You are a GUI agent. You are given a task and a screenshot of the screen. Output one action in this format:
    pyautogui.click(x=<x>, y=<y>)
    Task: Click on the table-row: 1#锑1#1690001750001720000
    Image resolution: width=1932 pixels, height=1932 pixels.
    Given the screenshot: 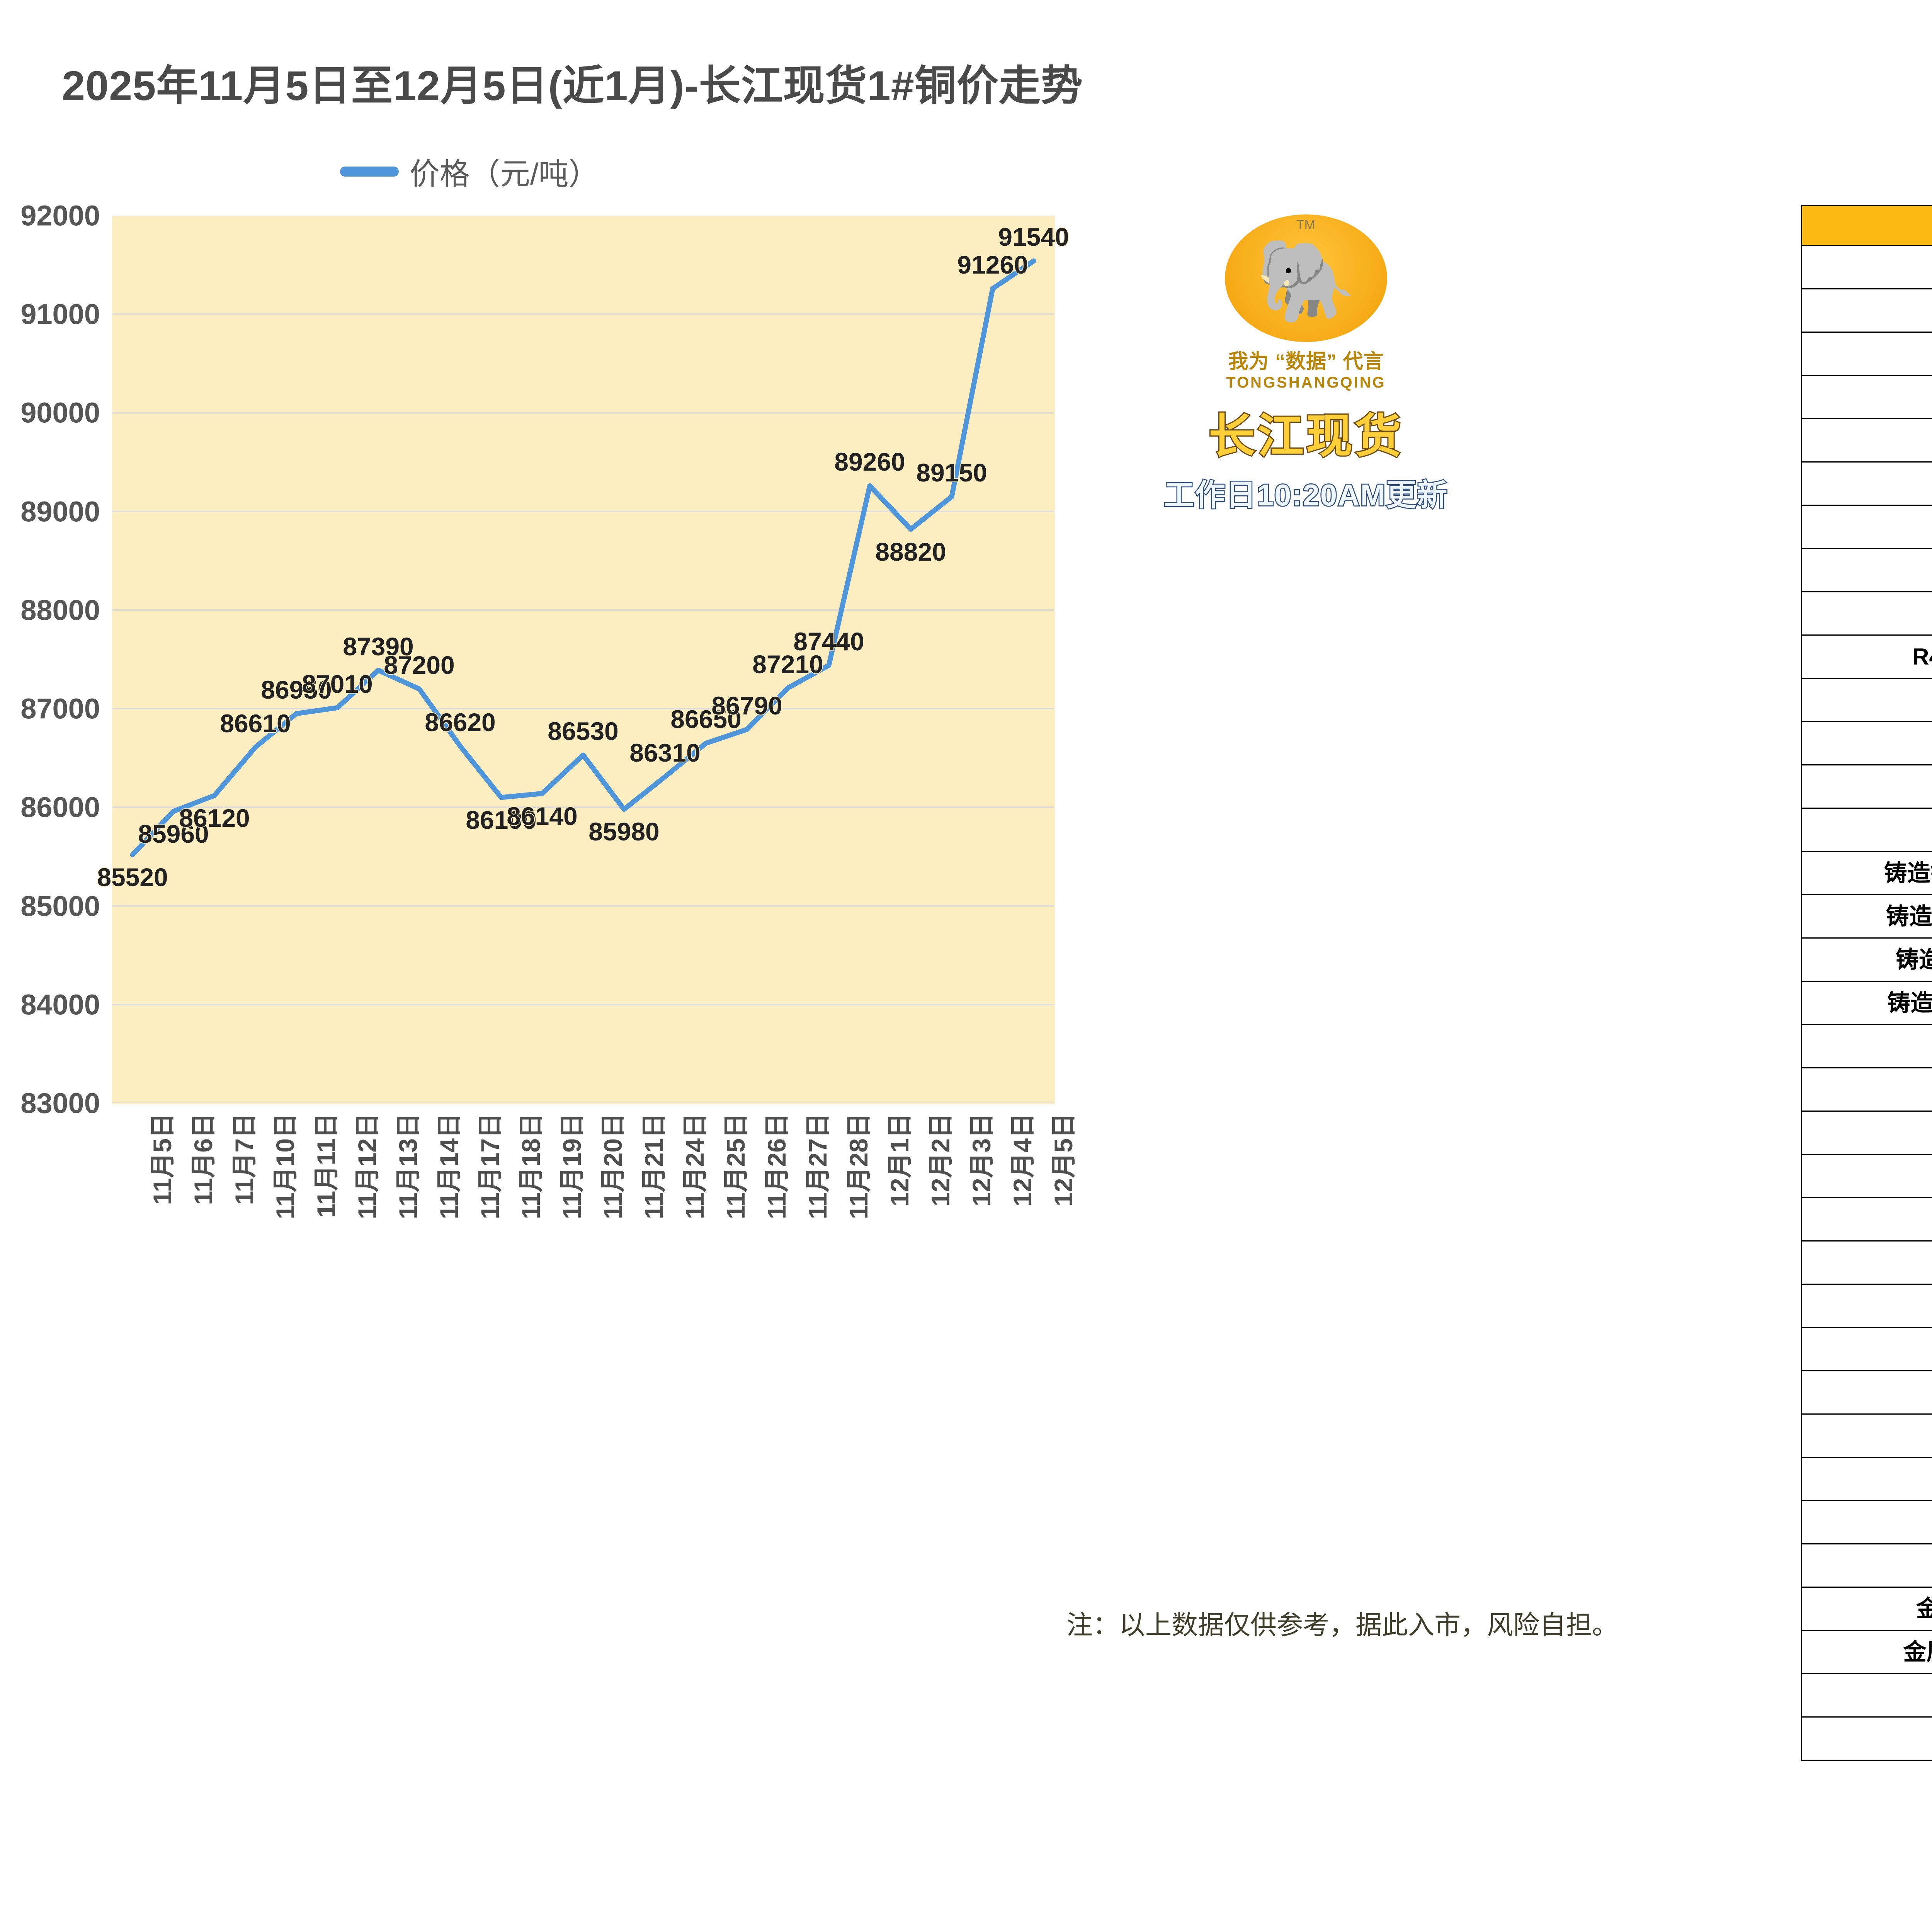 What is the action you would take?
    pyautogui.click(x=1867, y=1220)
    